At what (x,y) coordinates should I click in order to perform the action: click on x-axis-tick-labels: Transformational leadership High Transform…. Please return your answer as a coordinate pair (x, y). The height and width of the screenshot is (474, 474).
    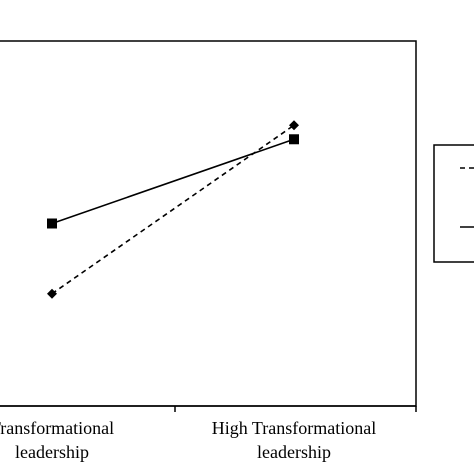
    Looking at the image, I should click on (188, 440).